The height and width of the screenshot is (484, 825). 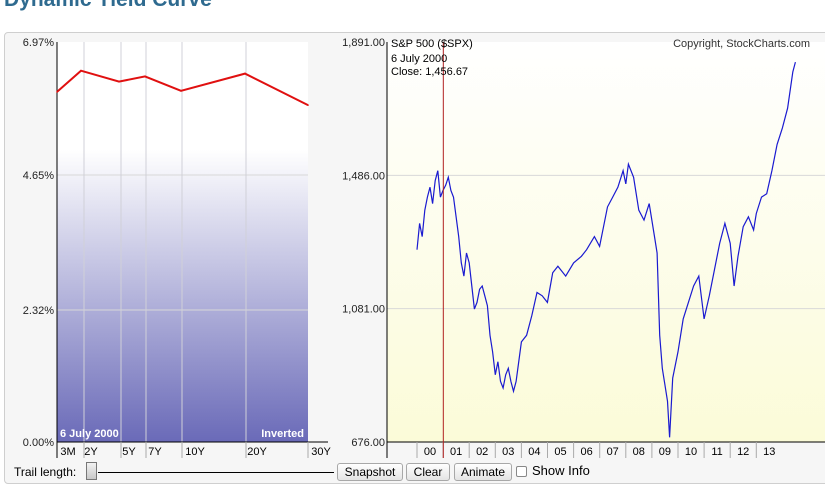 I want to click on spx-y-tick-label: 1,486.00, so click(x=363, y=176).